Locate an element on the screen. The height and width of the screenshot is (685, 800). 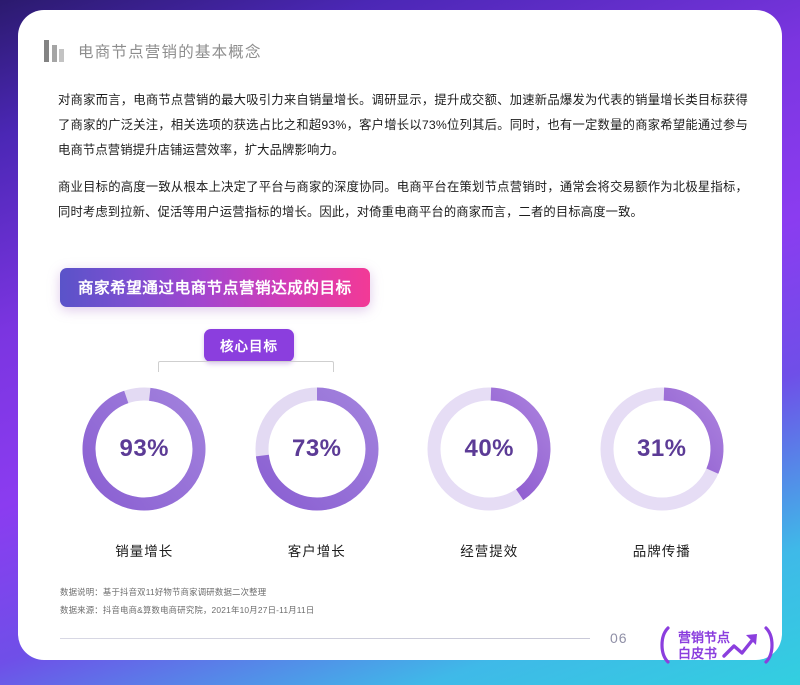
section-banner-label: 商家希望通过电商节点营销达成的目标 is located at coordinates (215, 287).